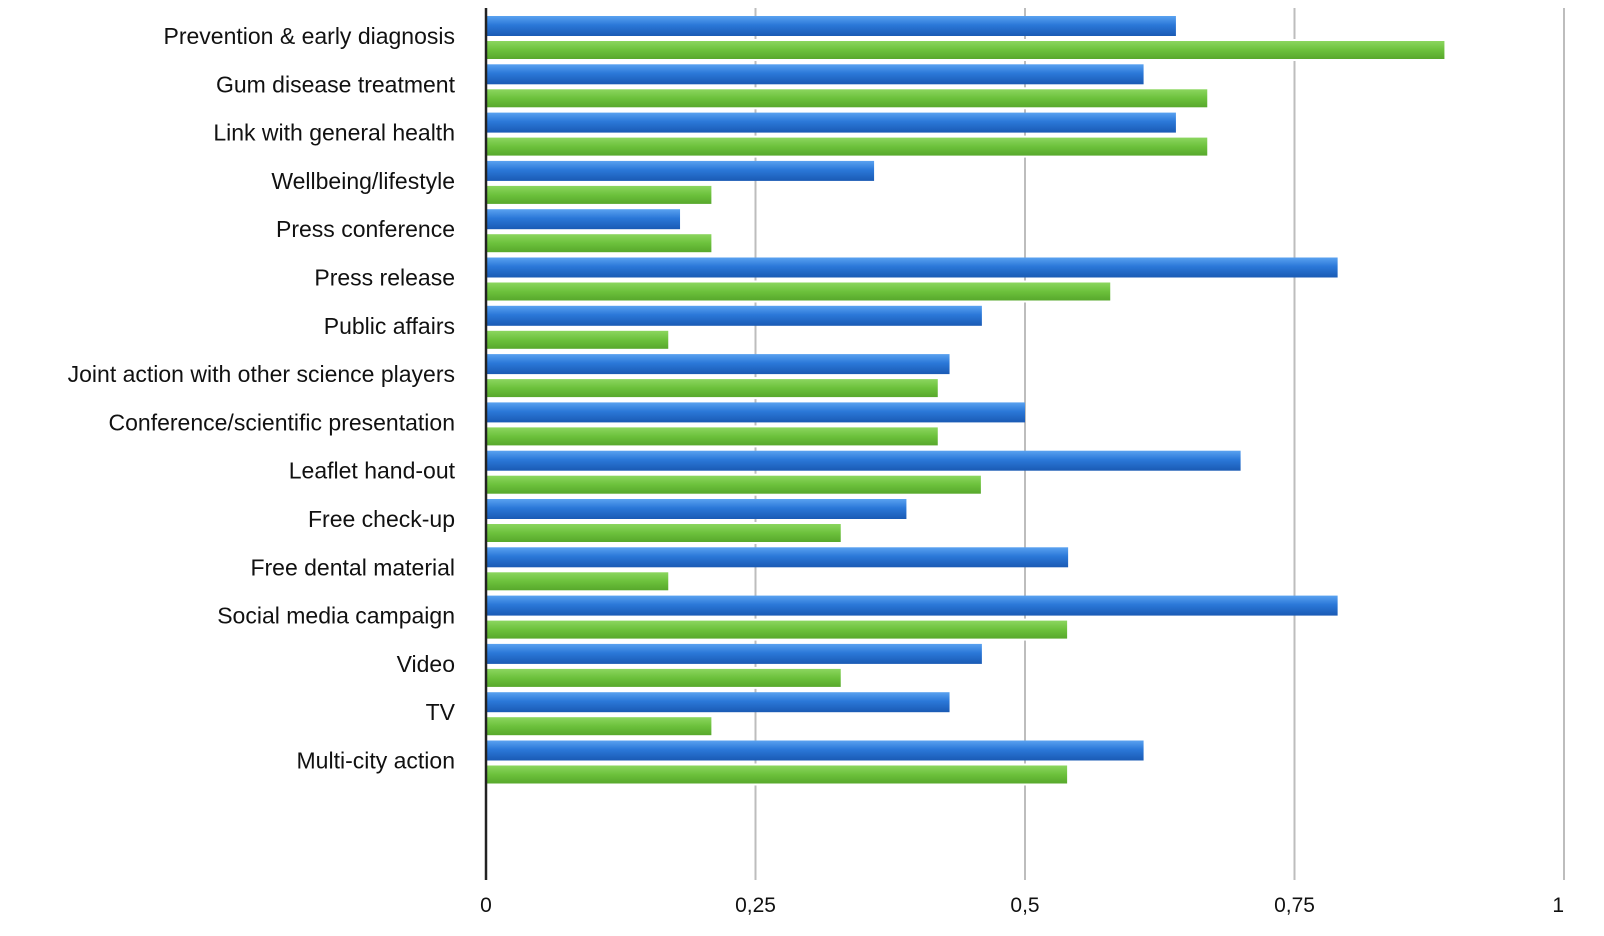 This screenshot has width=1604, height=936. I want to click on category-label: Joint action with other science players, so click(261, 374).